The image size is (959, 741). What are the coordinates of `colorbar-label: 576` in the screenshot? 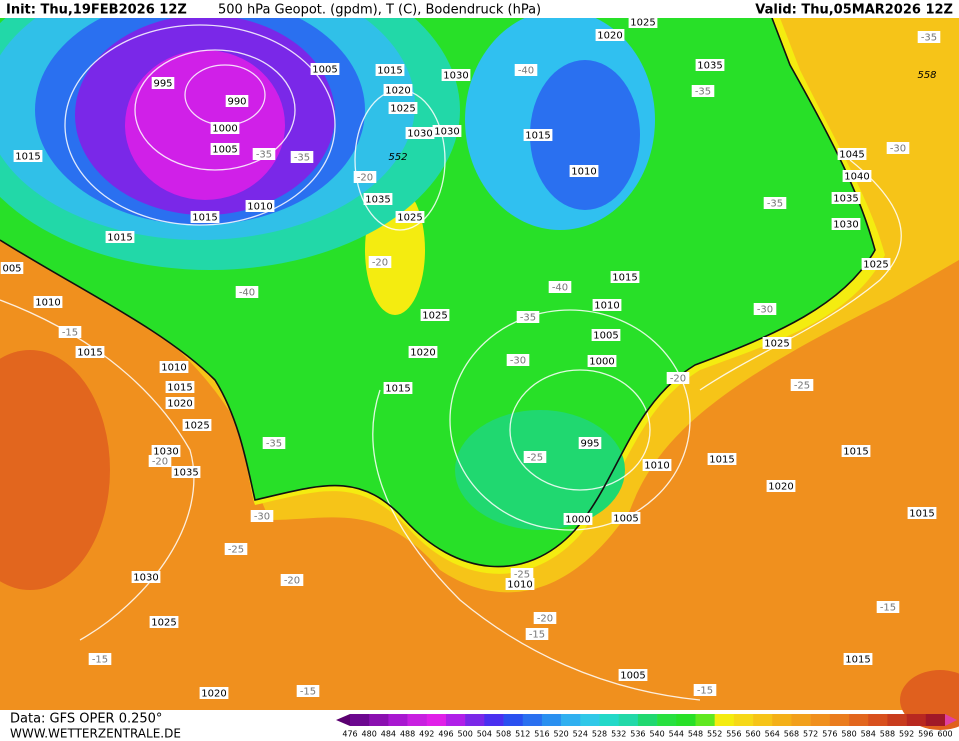 It's located at (829, 734).